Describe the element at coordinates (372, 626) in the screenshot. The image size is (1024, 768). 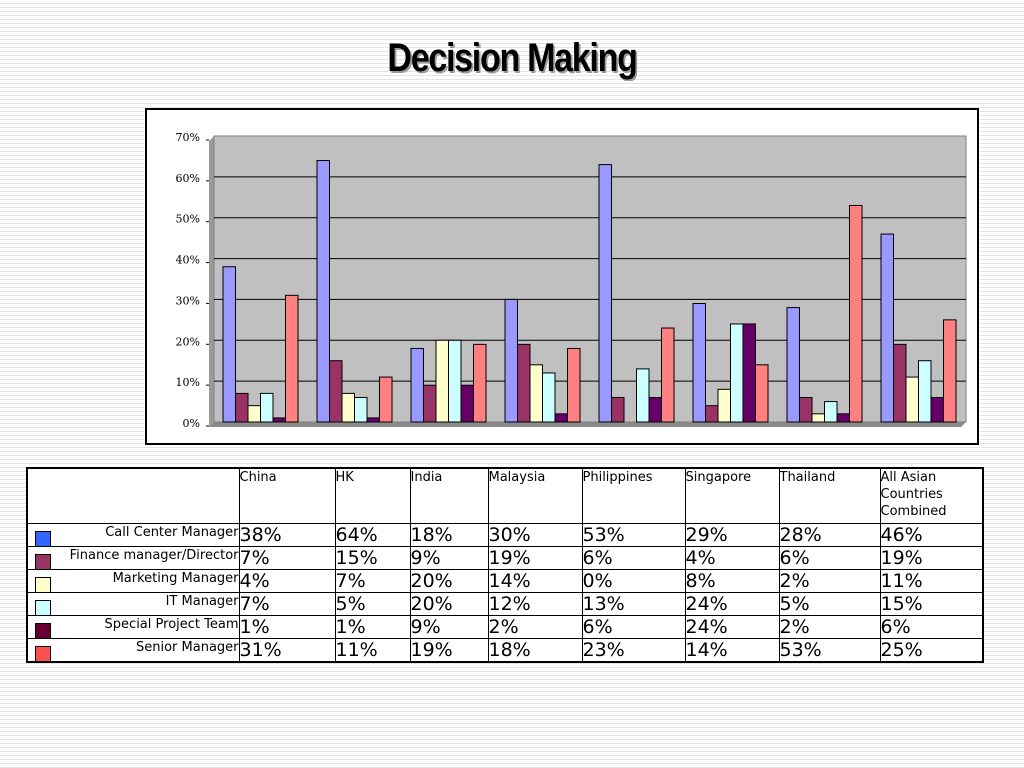
I see `value-cell: 1%` at that location.